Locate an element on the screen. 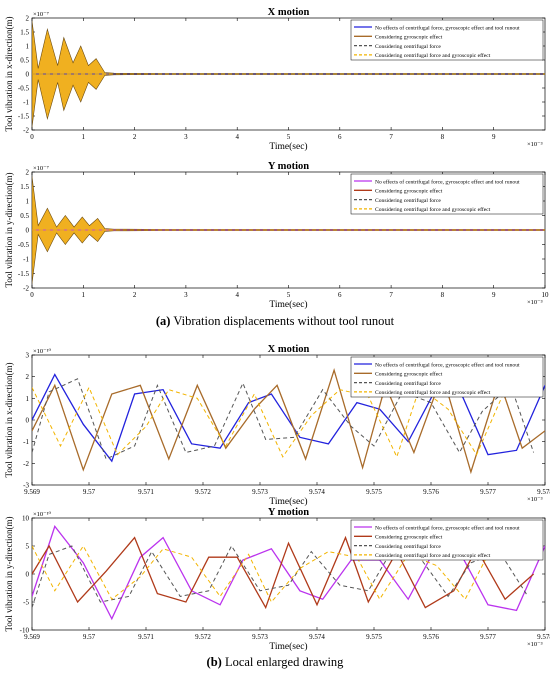  x-tick-label: 3 is located at coordinates (186, 295).